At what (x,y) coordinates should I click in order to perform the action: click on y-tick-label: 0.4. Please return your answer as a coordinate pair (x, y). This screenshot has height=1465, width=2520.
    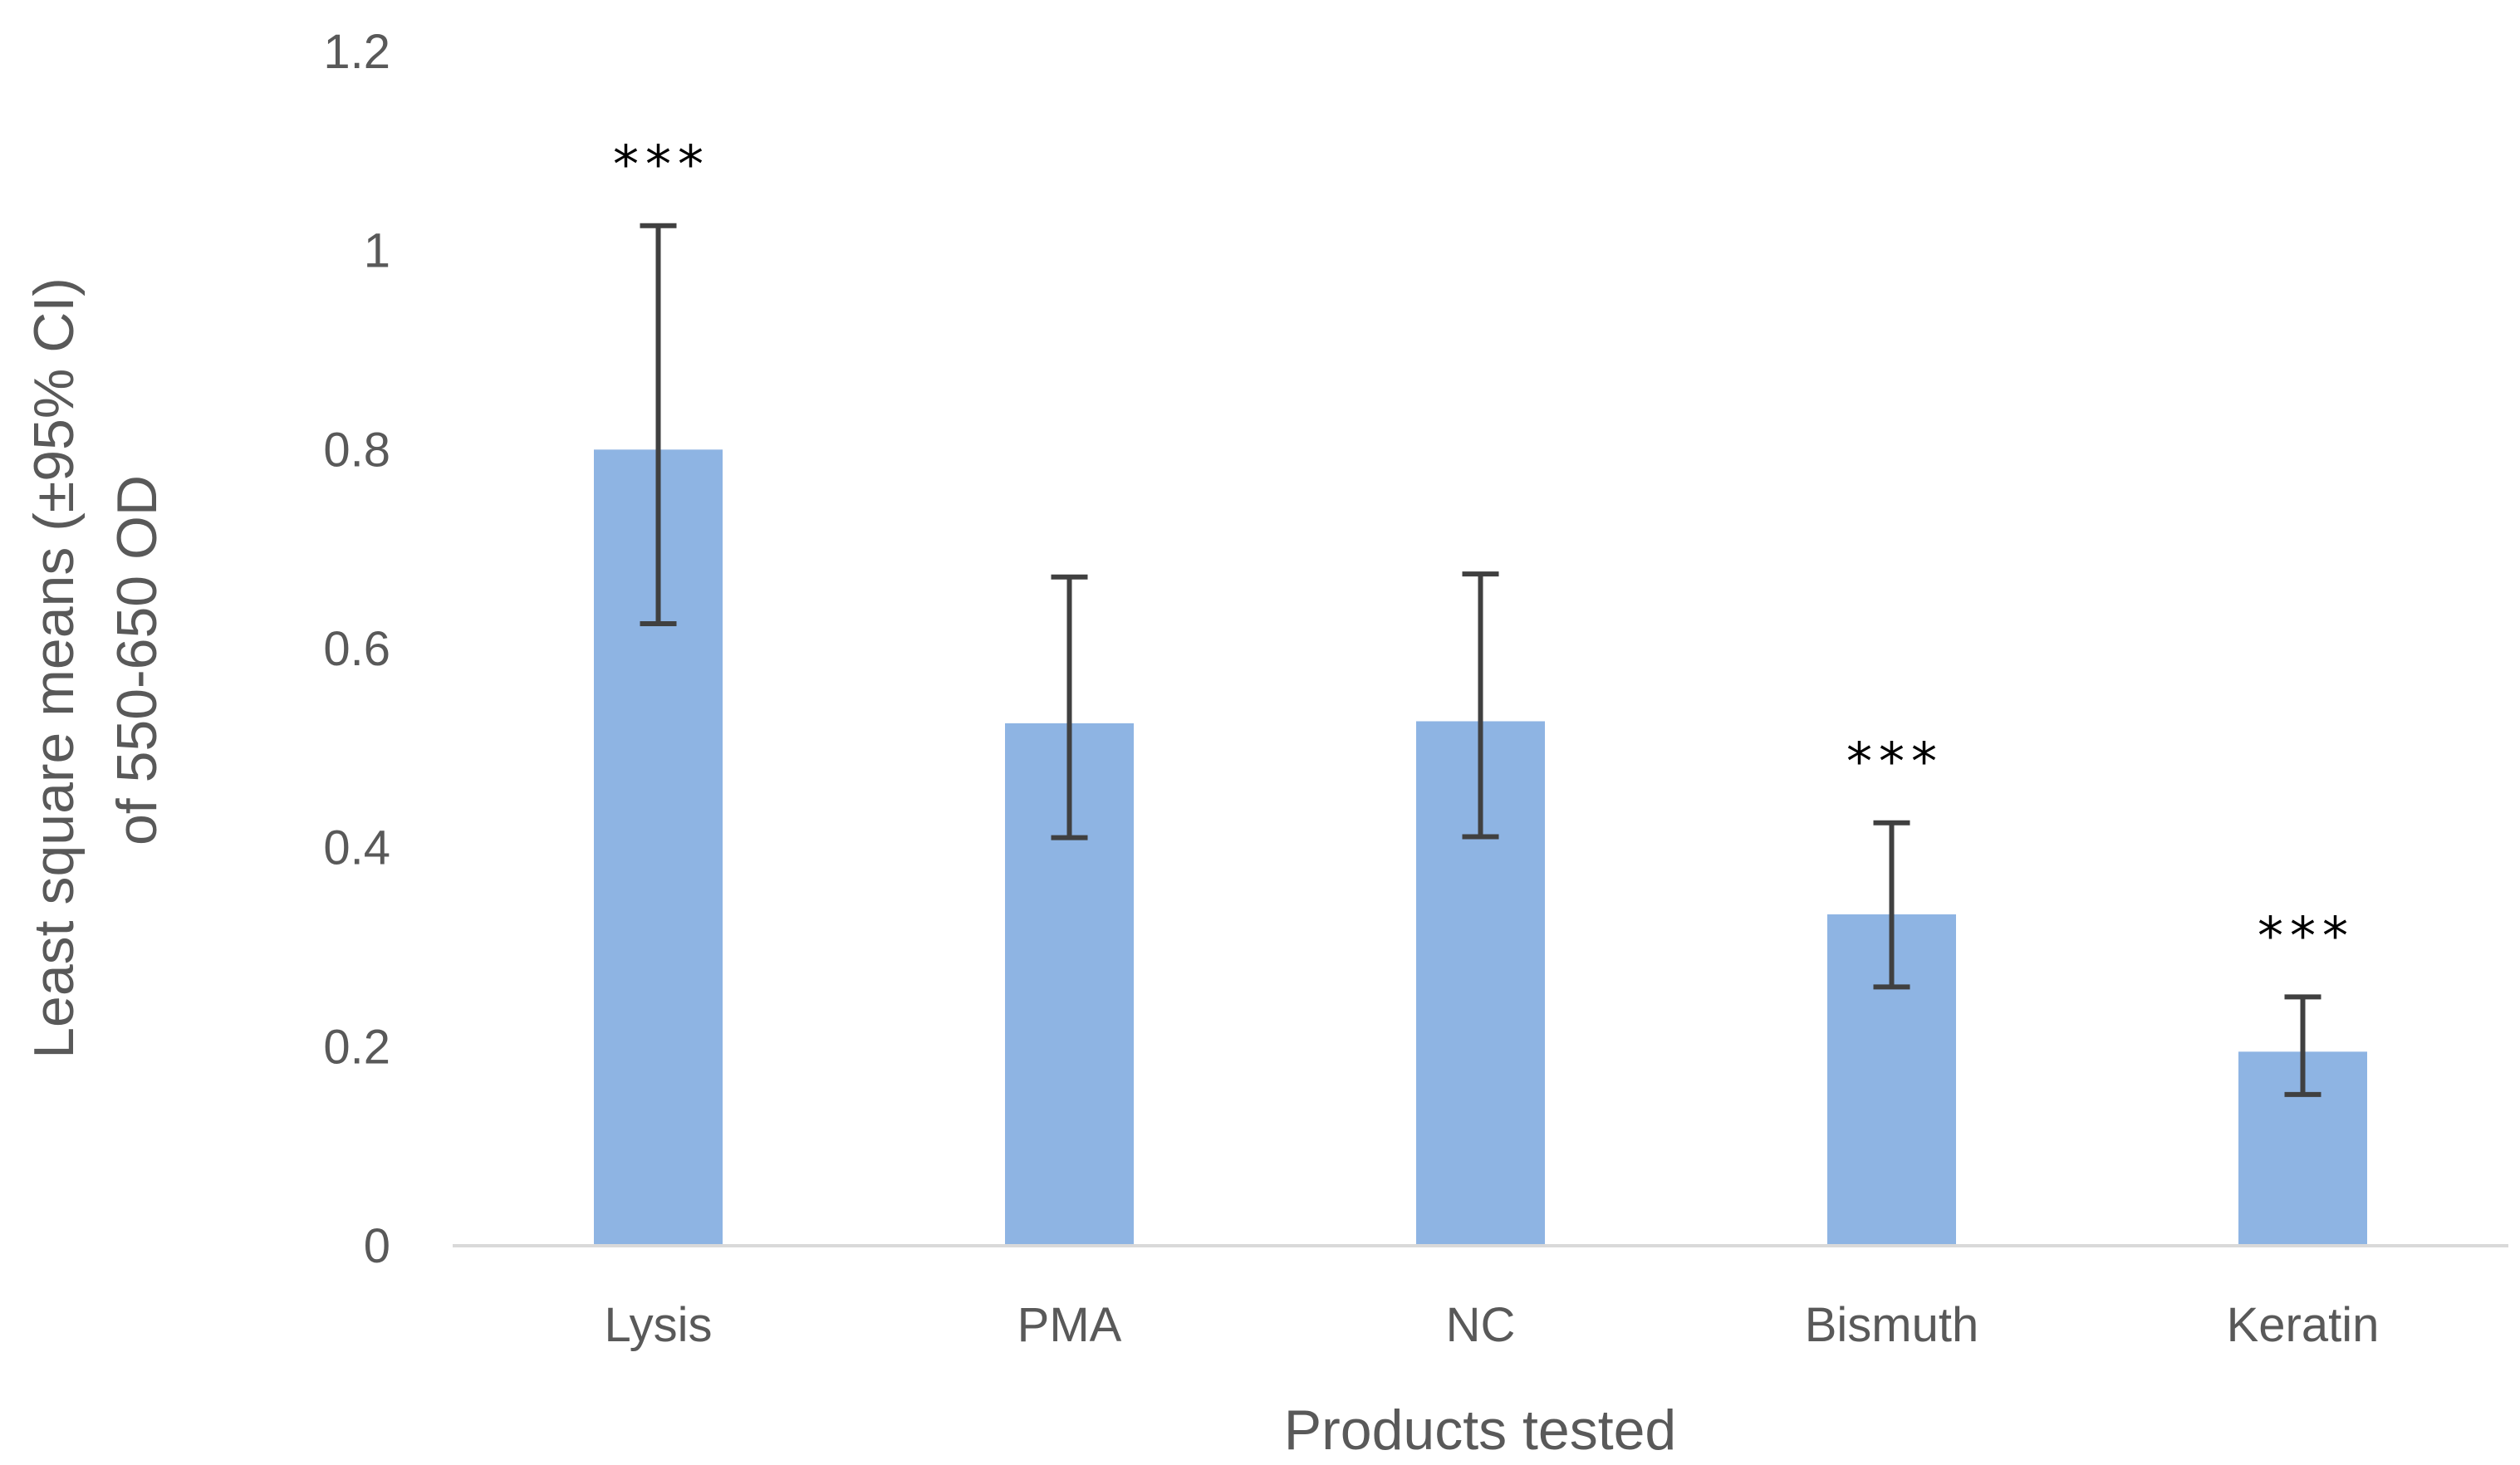
    Looking at the image, I should click on (356, 848).